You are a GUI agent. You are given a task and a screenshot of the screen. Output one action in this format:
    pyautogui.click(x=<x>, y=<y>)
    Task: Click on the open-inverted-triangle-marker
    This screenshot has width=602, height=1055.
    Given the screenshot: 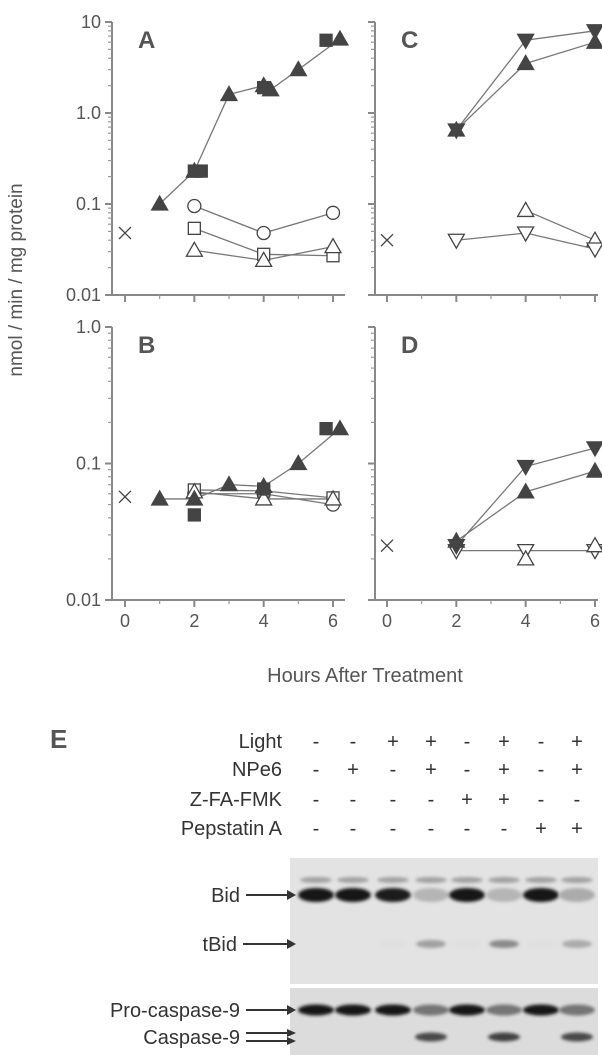 What is the action you would take?
    pyautogui.click(x=456, y=241)
    